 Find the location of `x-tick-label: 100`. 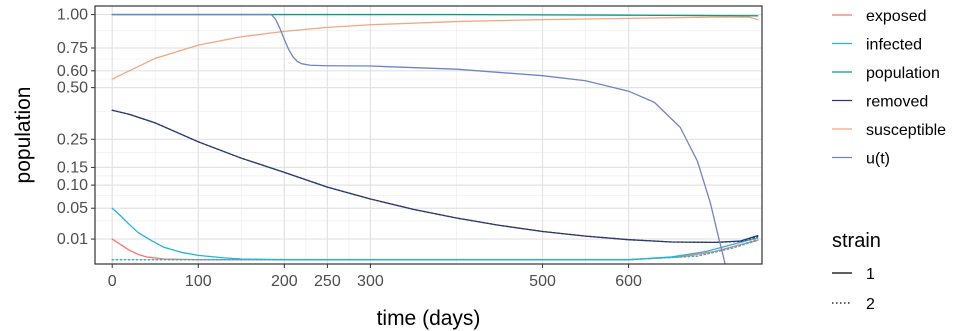

x-tick-label: 100 is located at coordinates (198, 281).